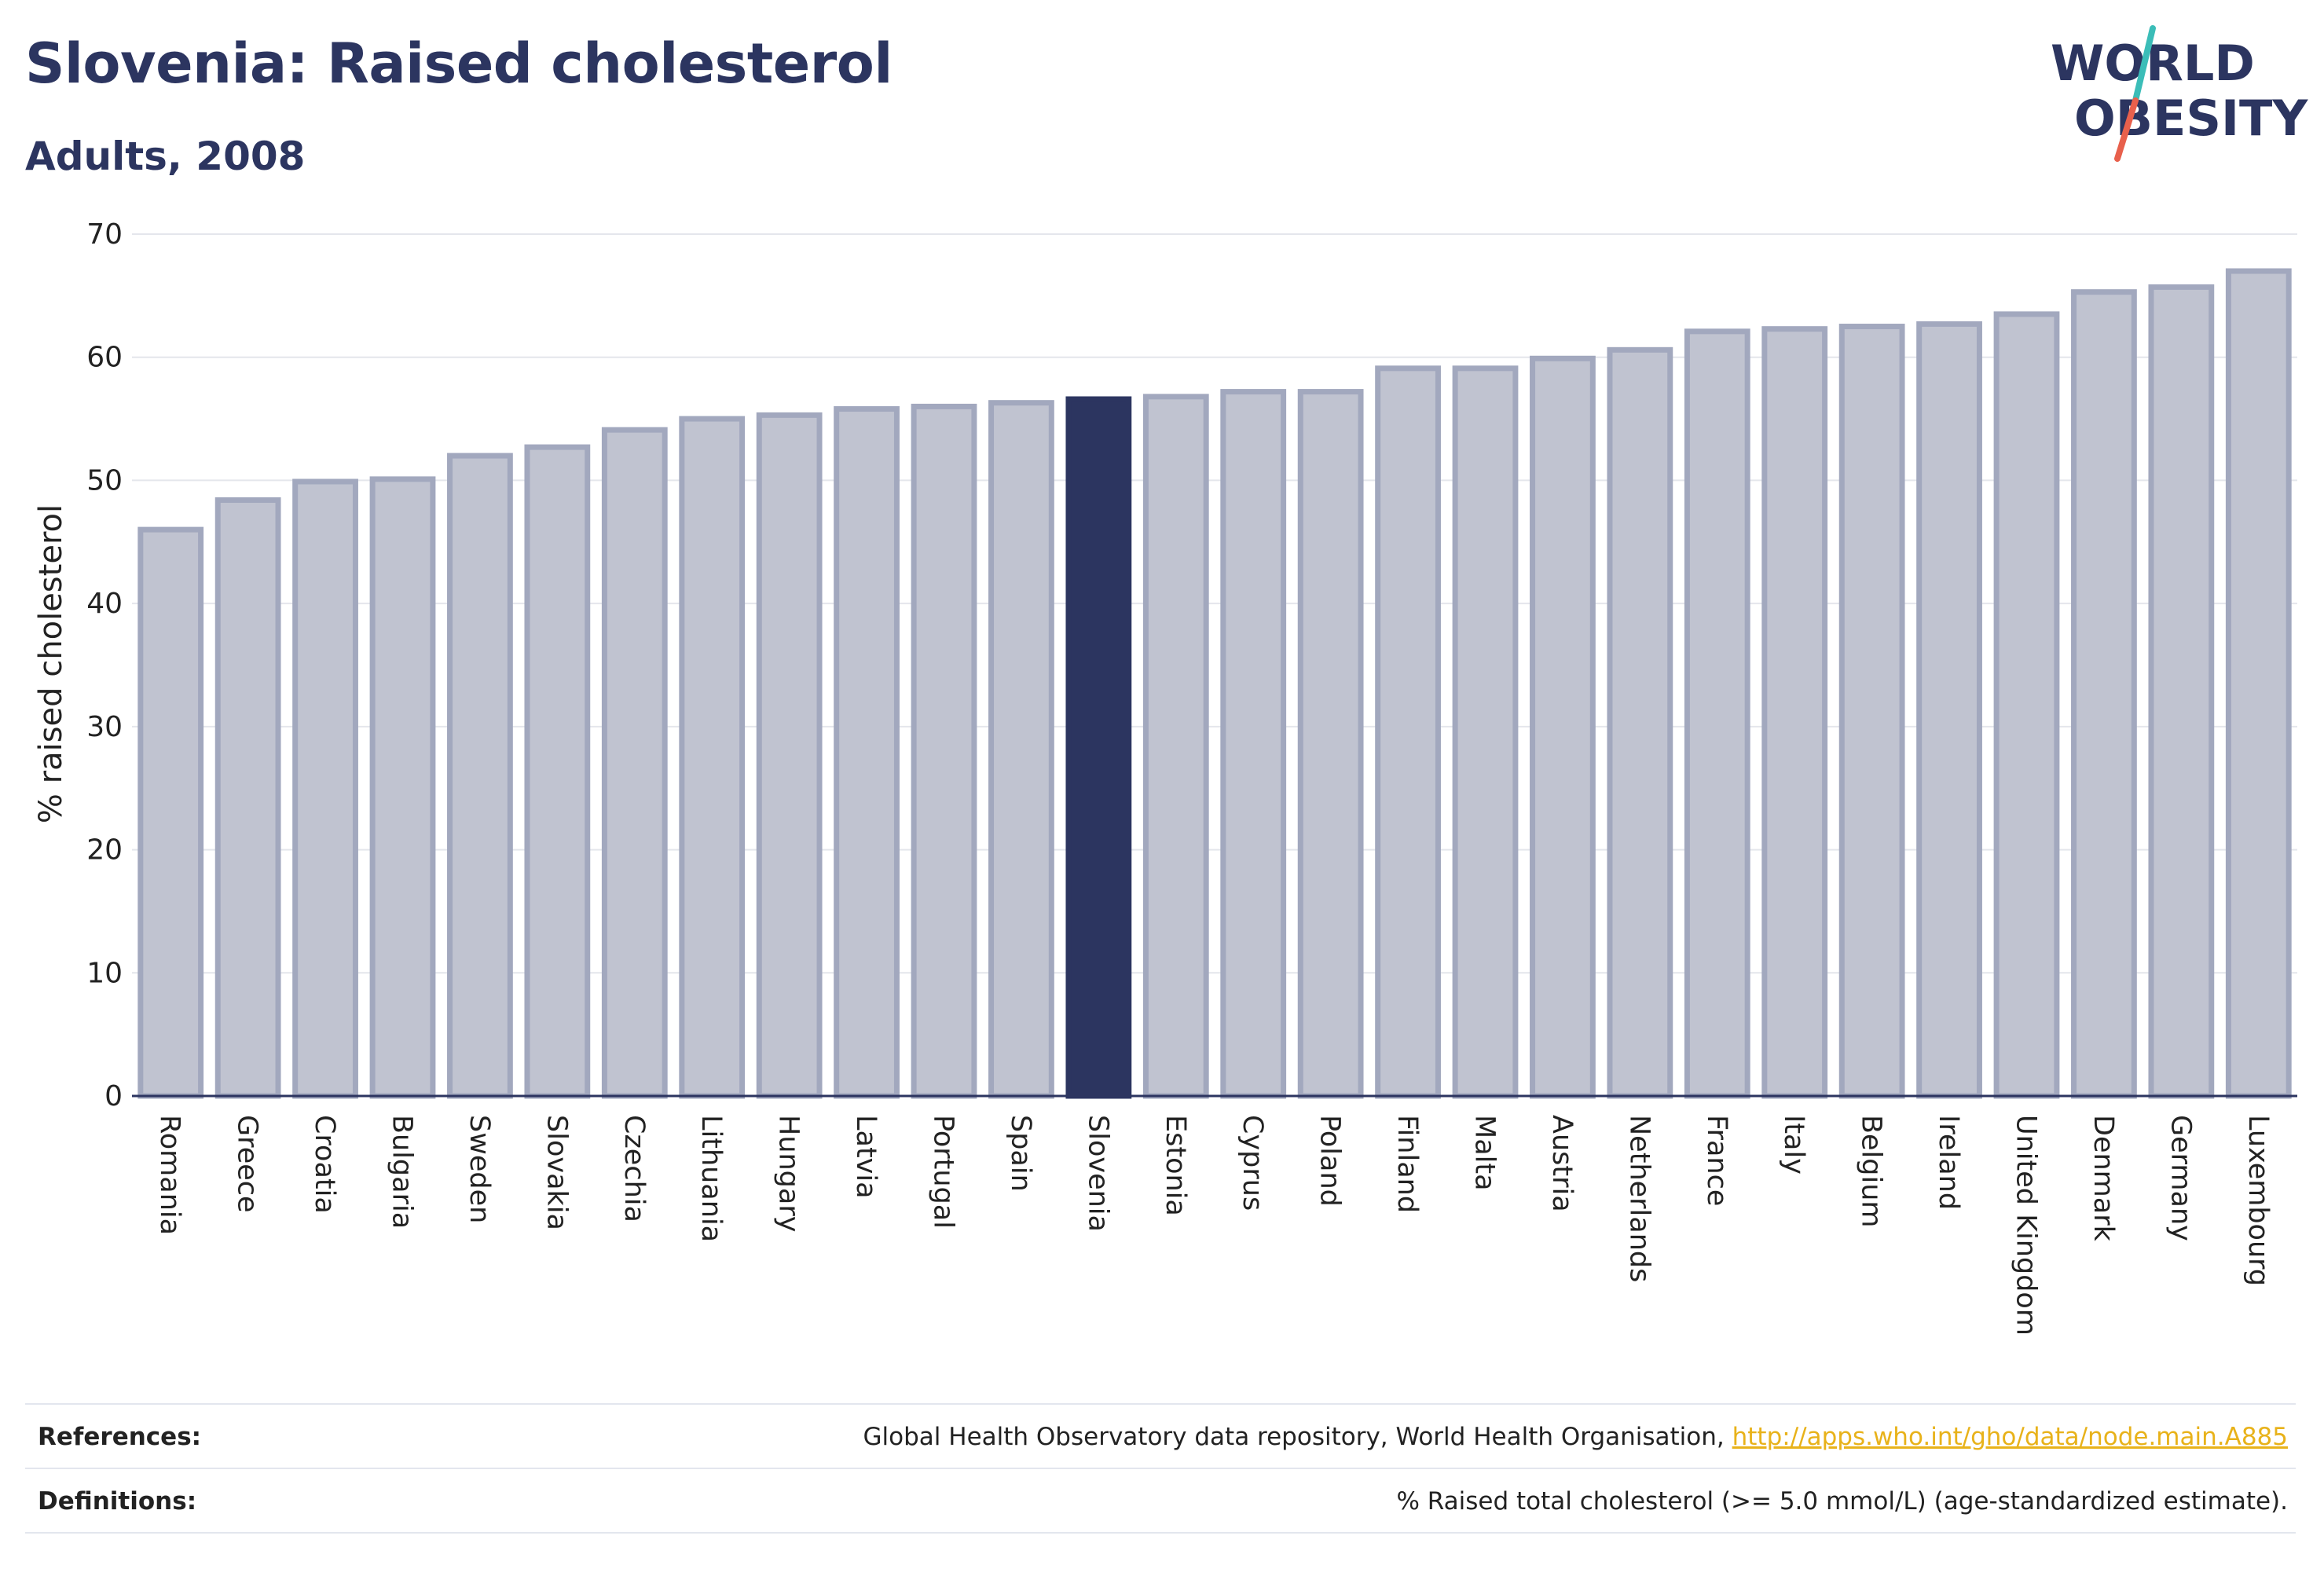  What do you see at coordinates (2191, 118) in the screenshot?
I see `logo-text-obesity: OBESITY` at bounding box center [2191, 118].